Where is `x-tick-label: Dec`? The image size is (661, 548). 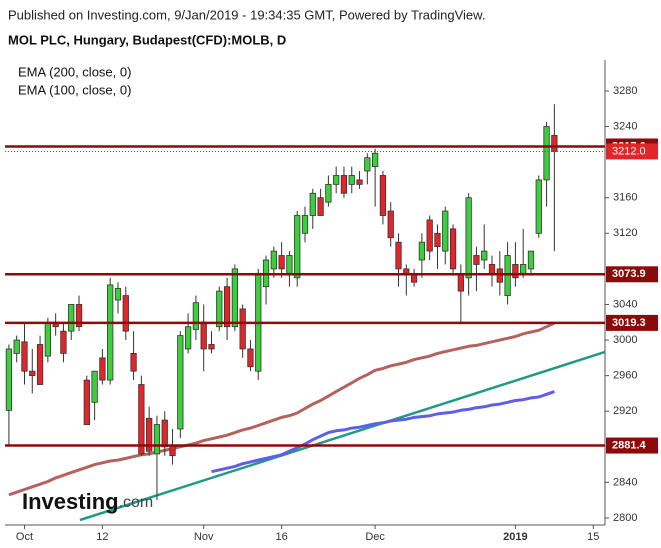
x-tick-label: Dec is located at coordinates (375, 537).